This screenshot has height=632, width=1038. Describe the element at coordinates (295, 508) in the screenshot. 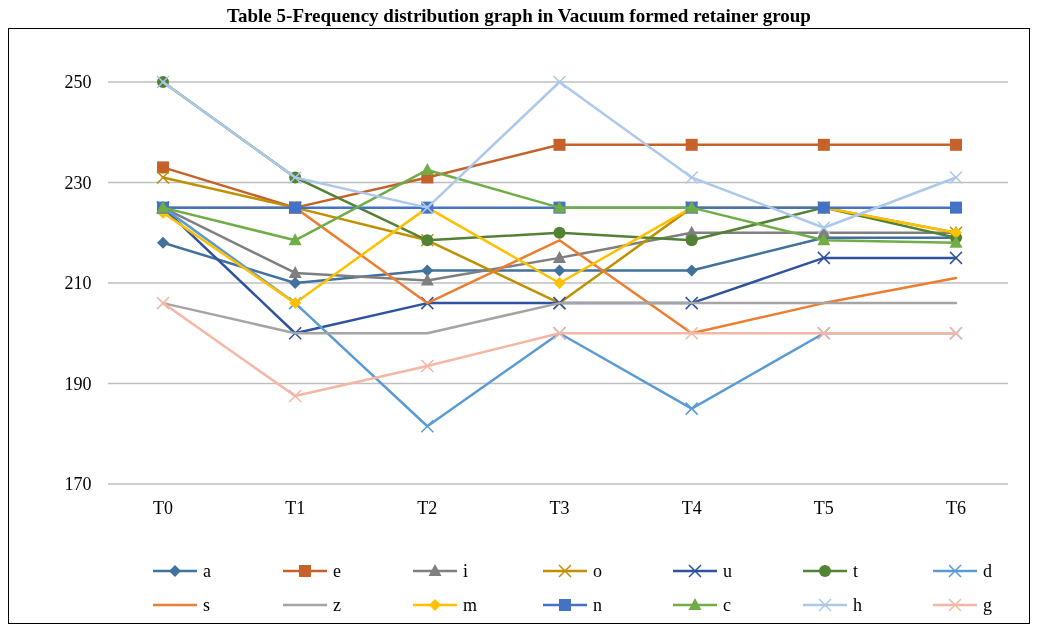

I see `x-tick-label: T1` at that location.